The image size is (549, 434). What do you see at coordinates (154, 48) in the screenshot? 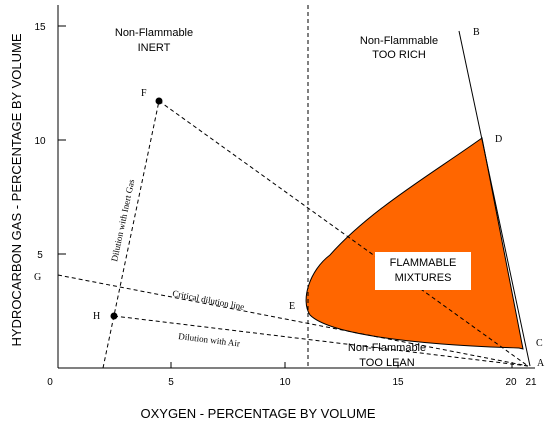
I see `inert-region-label-line2: INERT` at bounding box center [154, 48].